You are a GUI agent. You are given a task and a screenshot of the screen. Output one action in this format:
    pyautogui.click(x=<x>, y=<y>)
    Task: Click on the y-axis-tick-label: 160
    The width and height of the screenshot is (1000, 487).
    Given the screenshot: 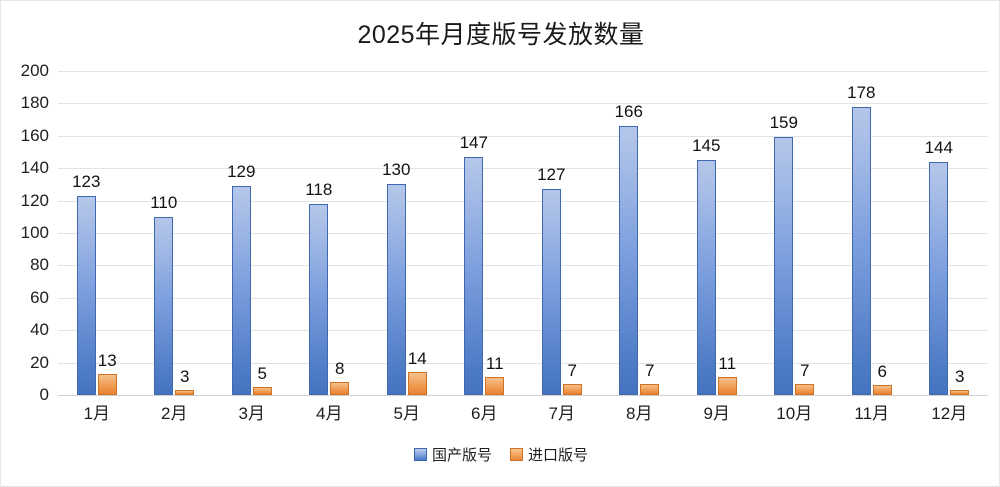 What is the action you would take?
    pyautogui.click(x=34, y=135)
    